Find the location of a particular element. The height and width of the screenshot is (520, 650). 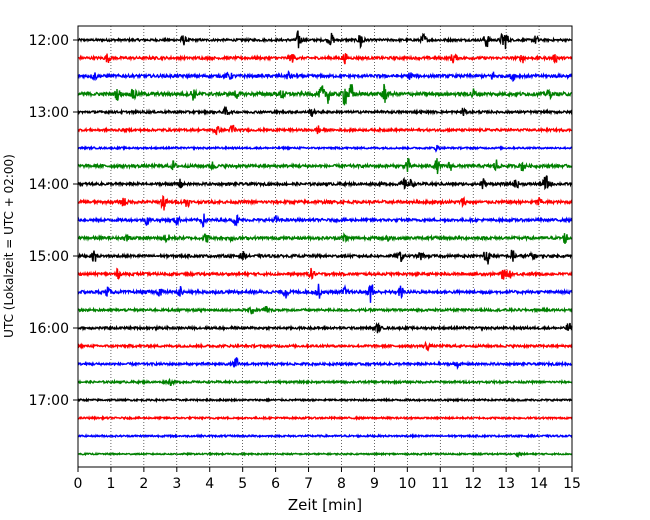

x-axis-label: Zeit [min] is located at coordinates (325, 505).